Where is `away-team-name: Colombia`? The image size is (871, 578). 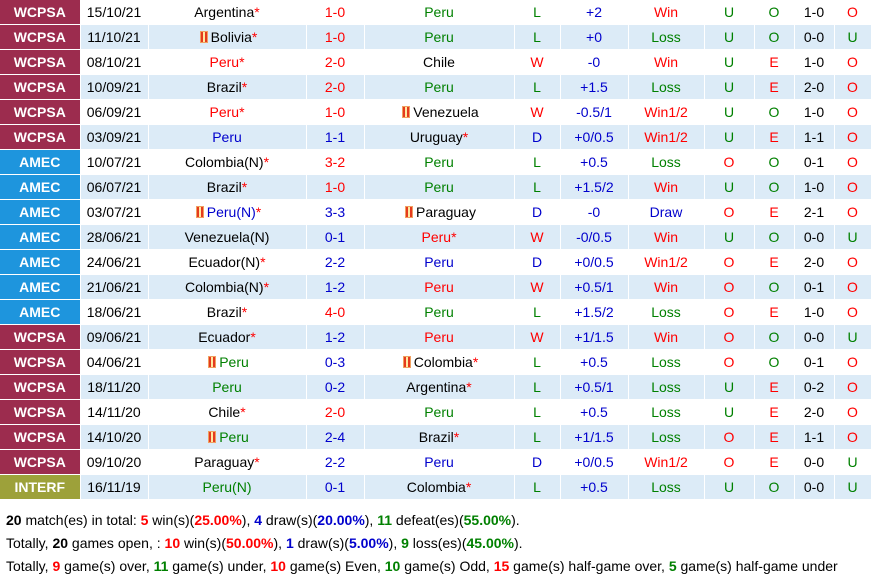
away-team-name: Colombia is located at coordinates (436, 487).